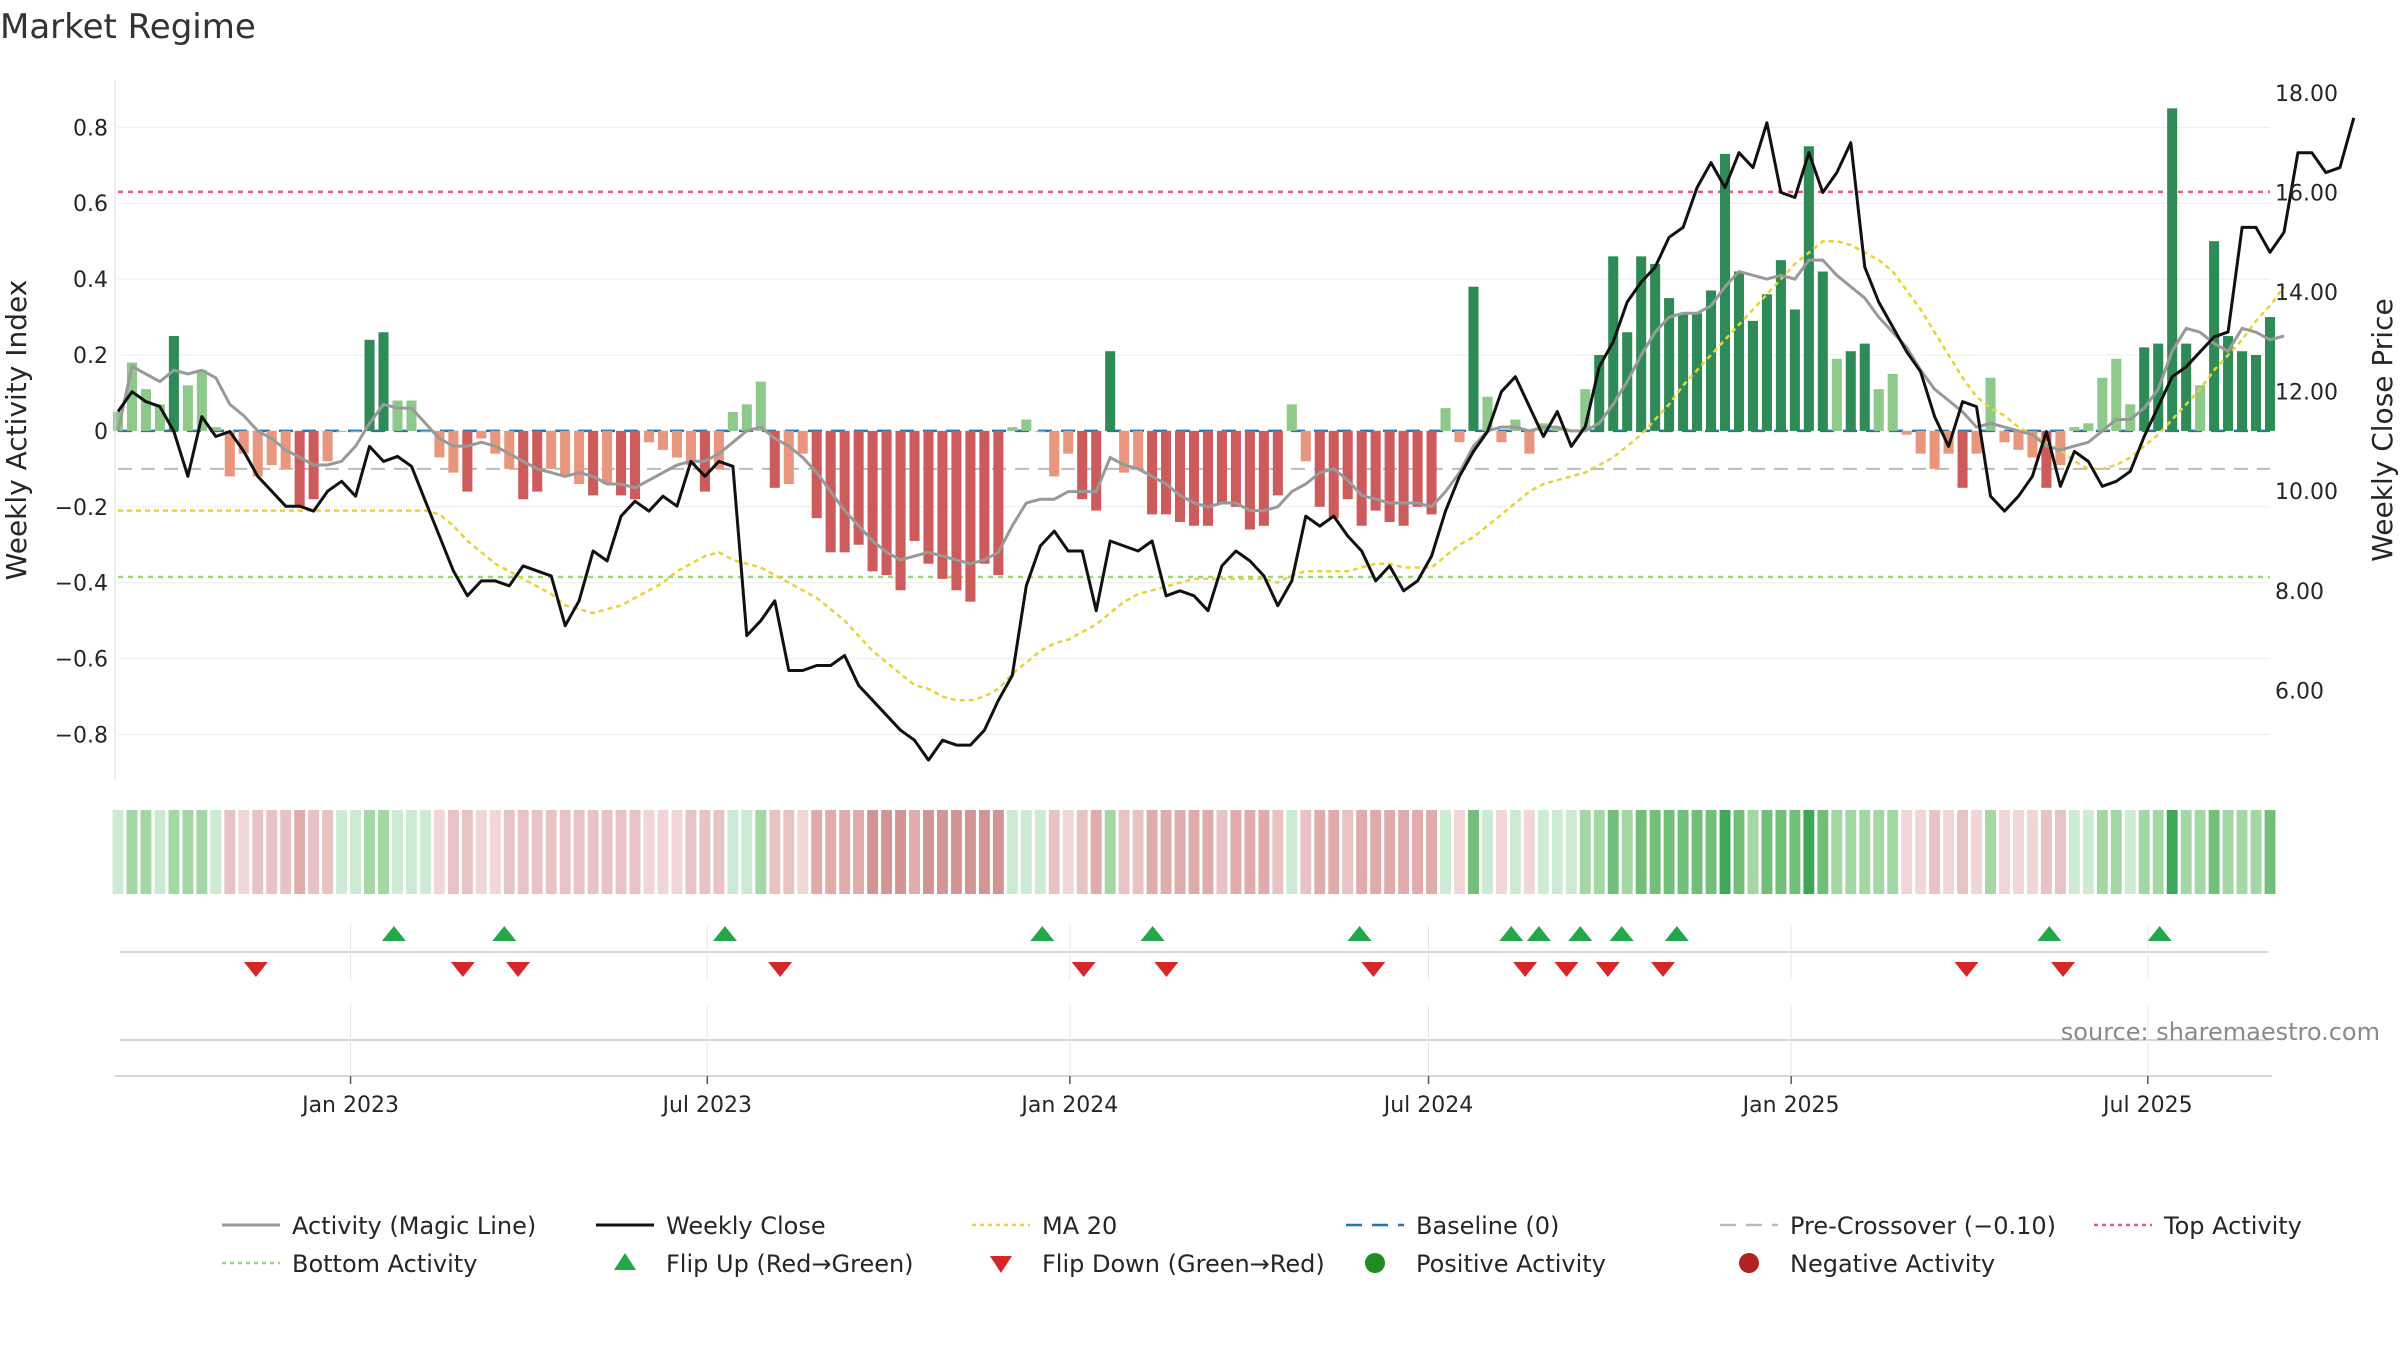  Describe the element at coordinates (746, 1226) in the screenshot. I see `legend-label: Weekly Close` at that location.